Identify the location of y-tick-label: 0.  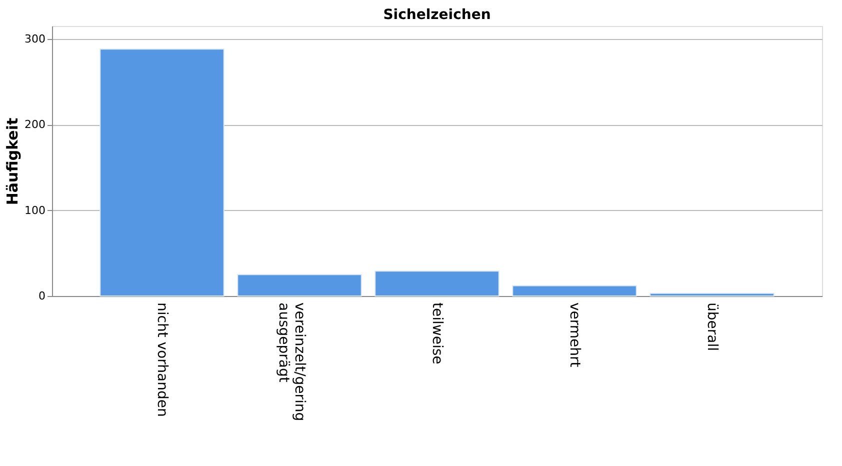
(42, 296).